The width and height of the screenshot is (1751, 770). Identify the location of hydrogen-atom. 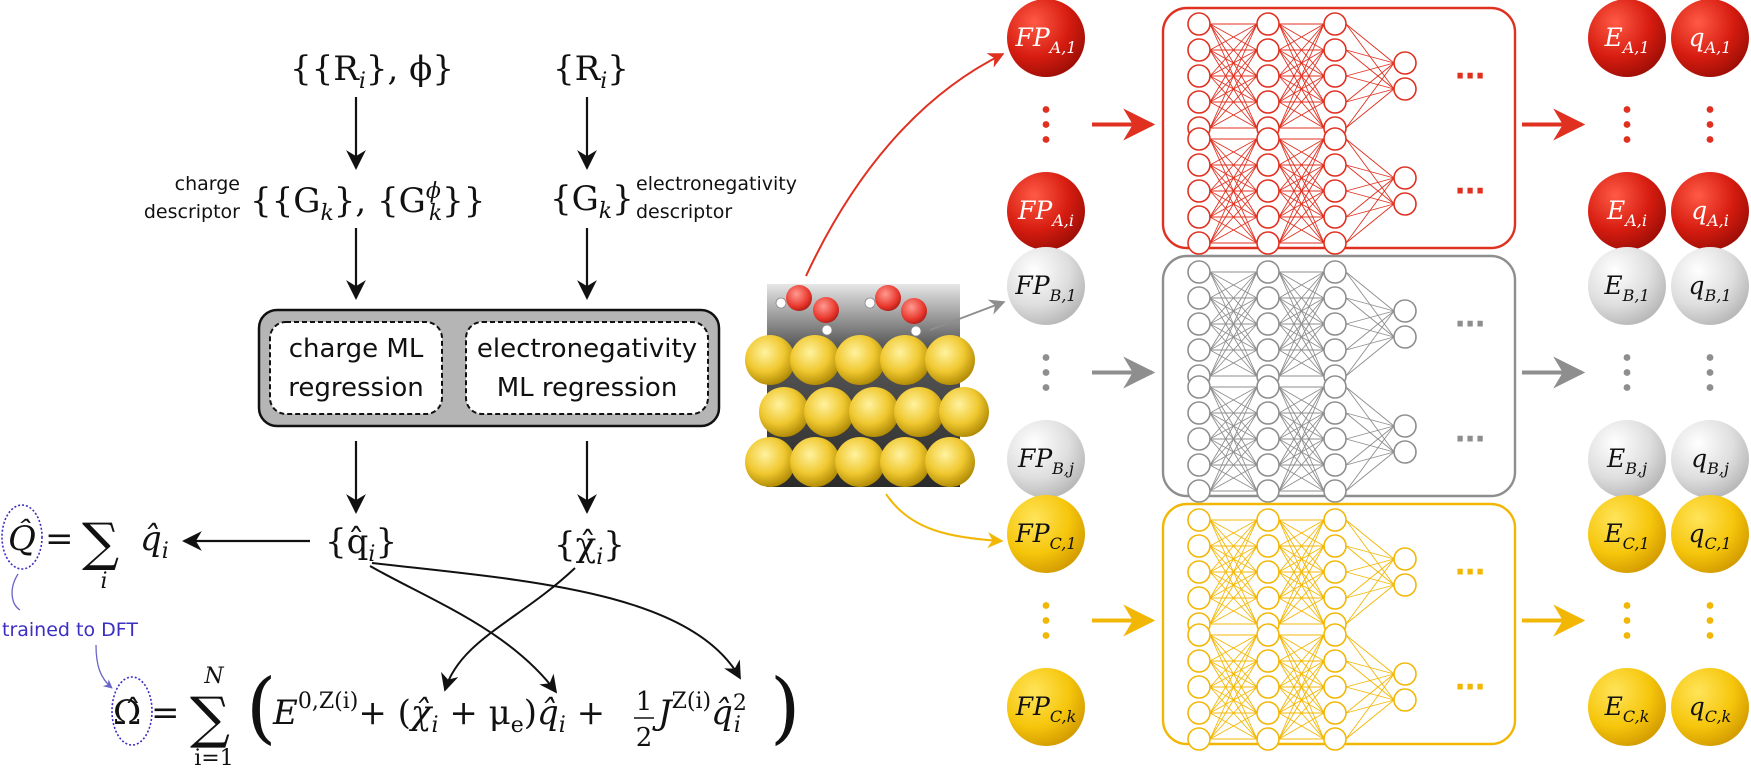
(870, 303).